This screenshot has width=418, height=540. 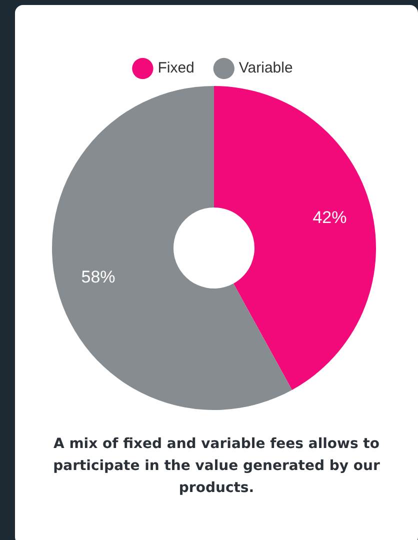 I want to click on text: A mix of fixed and variable fees allows to participate in the value generated by our products., so click(x=216, y=466).